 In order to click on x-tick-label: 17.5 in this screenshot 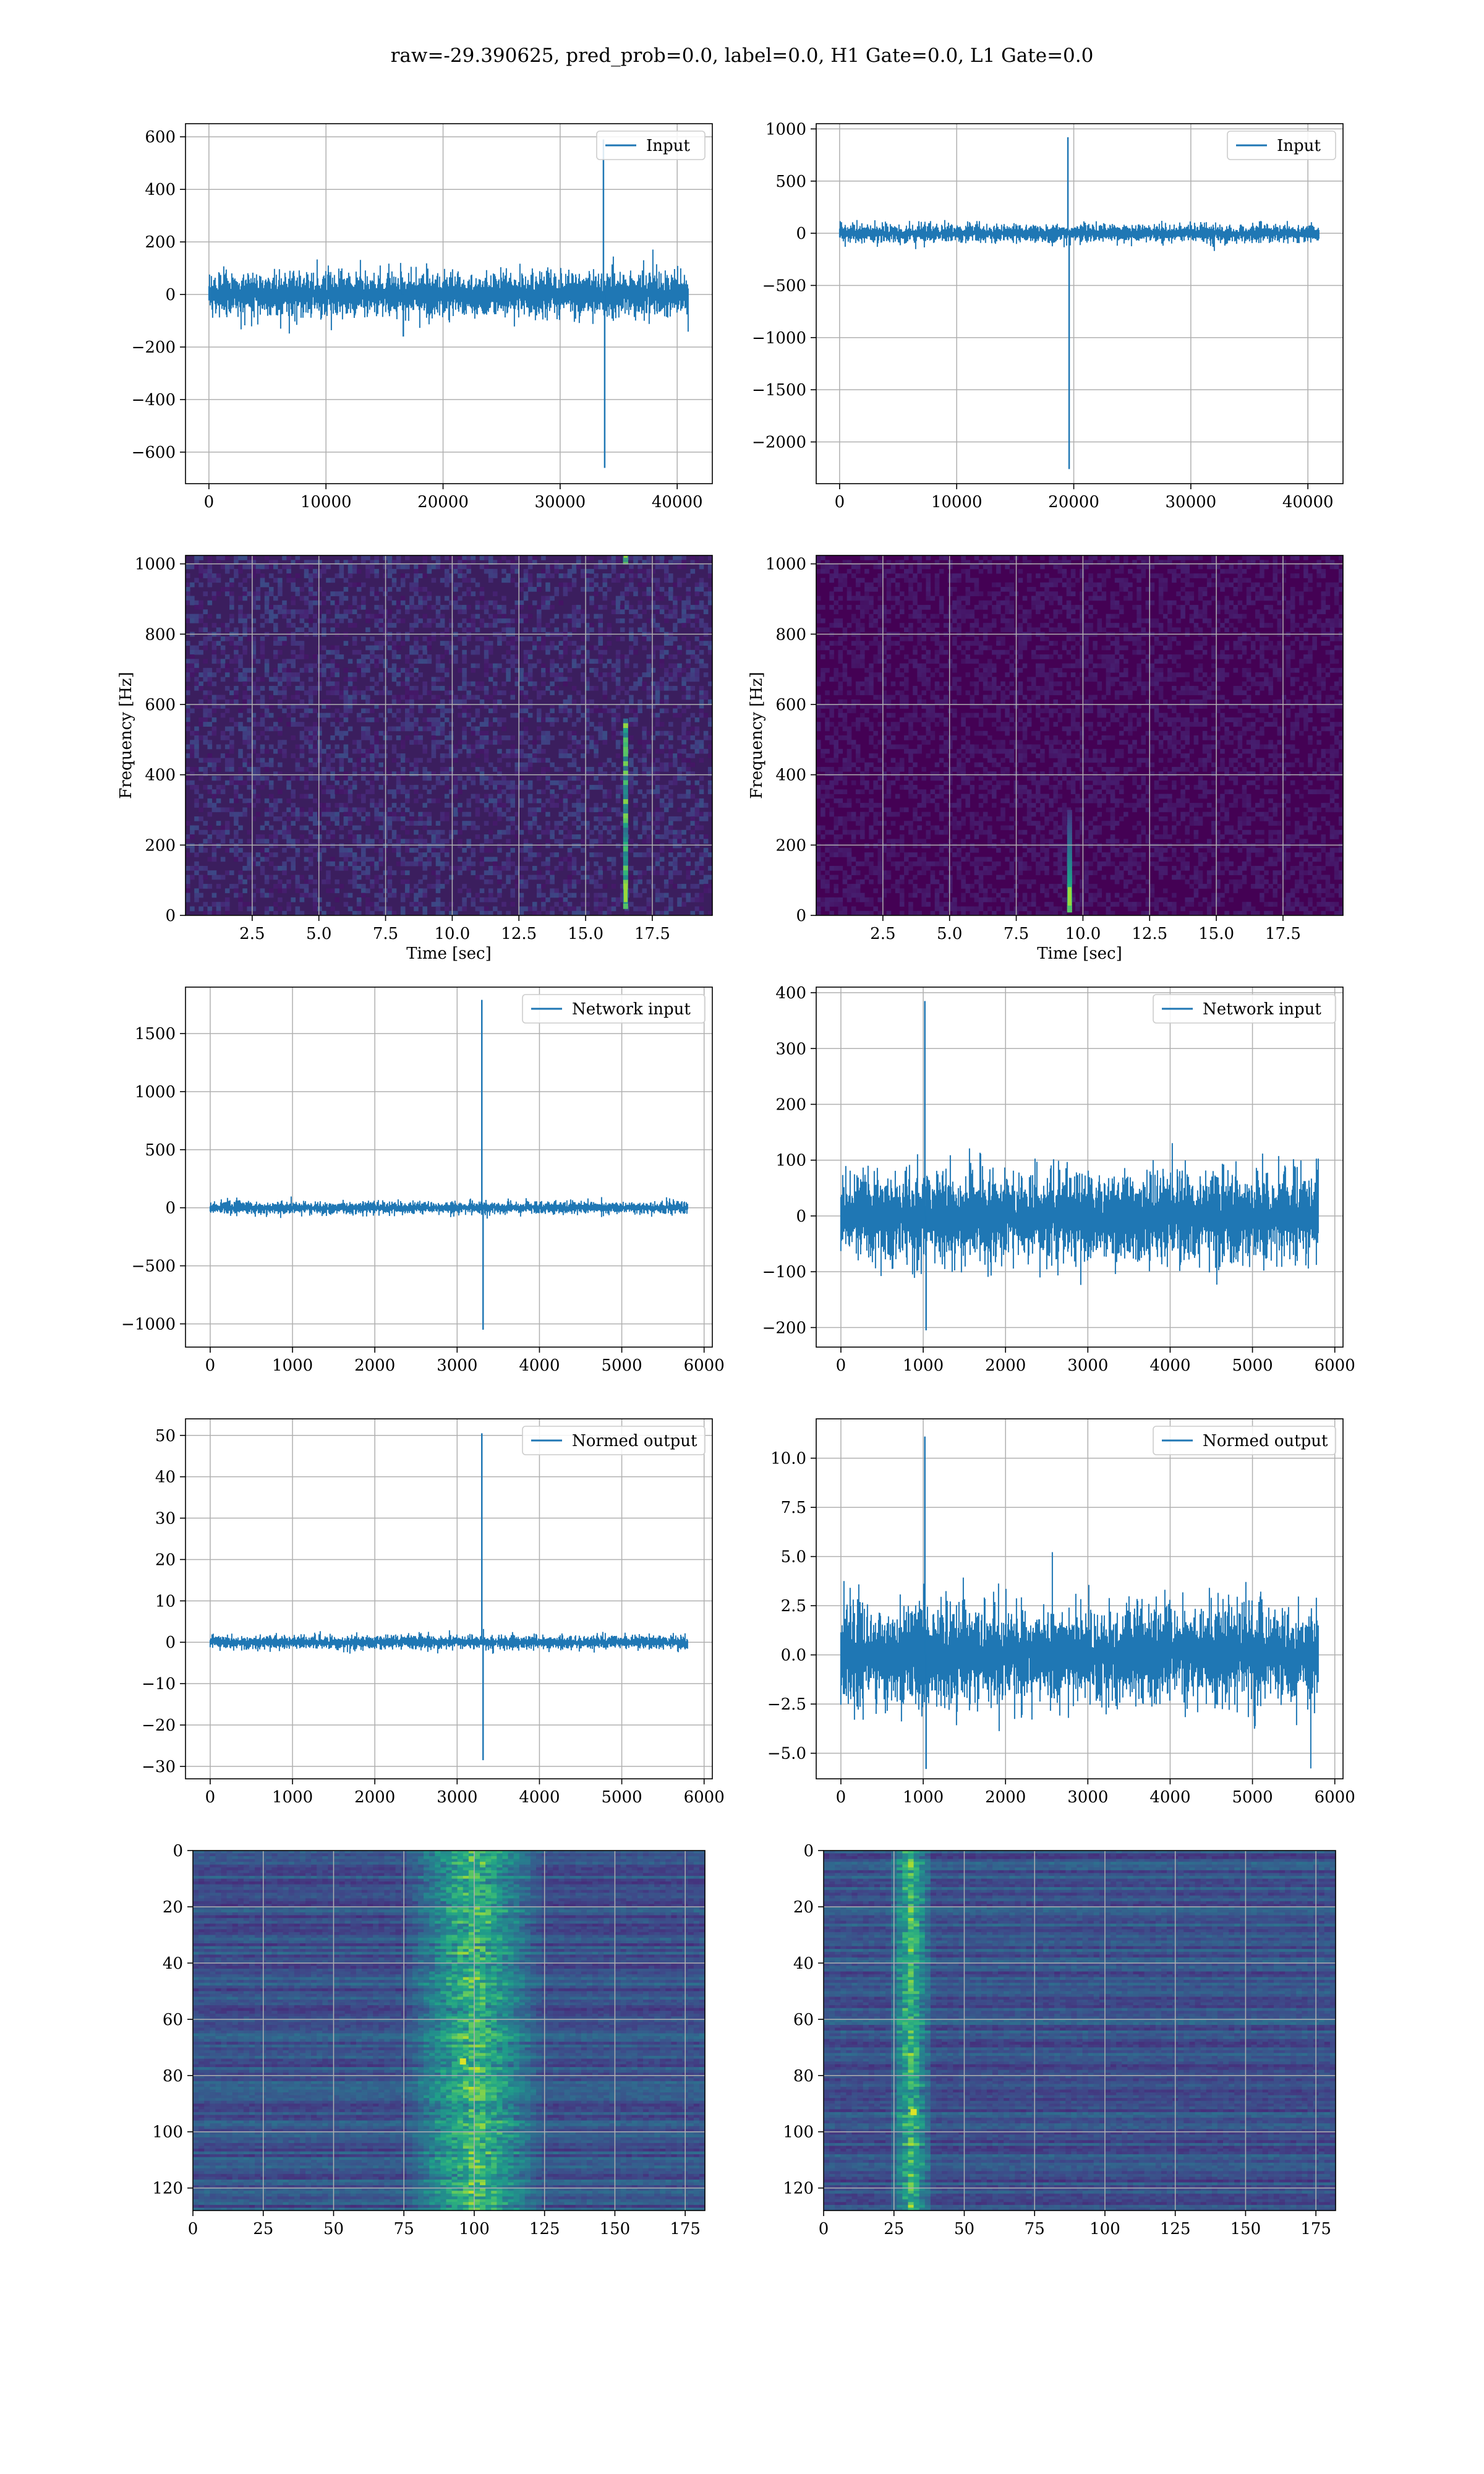, I will do `click(1283, 934)`.